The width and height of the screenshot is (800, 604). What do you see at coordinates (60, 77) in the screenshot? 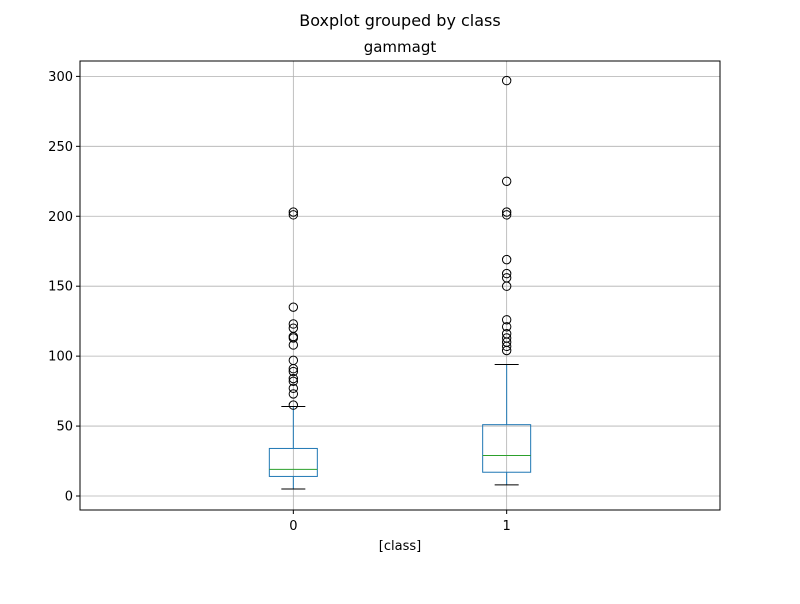
I see `y-tick-label: 300` at bounding box center [60, 77].